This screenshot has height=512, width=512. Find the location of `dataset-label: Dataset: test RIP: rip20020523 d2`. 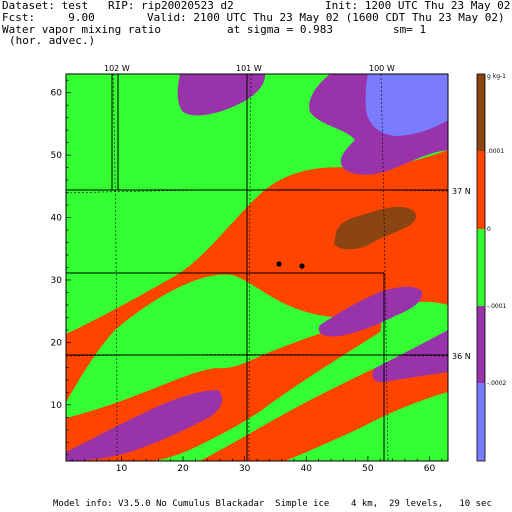

dataset-label: Dataset: test RIP: rip20020523 d2 is located at coordinates (118, 6).